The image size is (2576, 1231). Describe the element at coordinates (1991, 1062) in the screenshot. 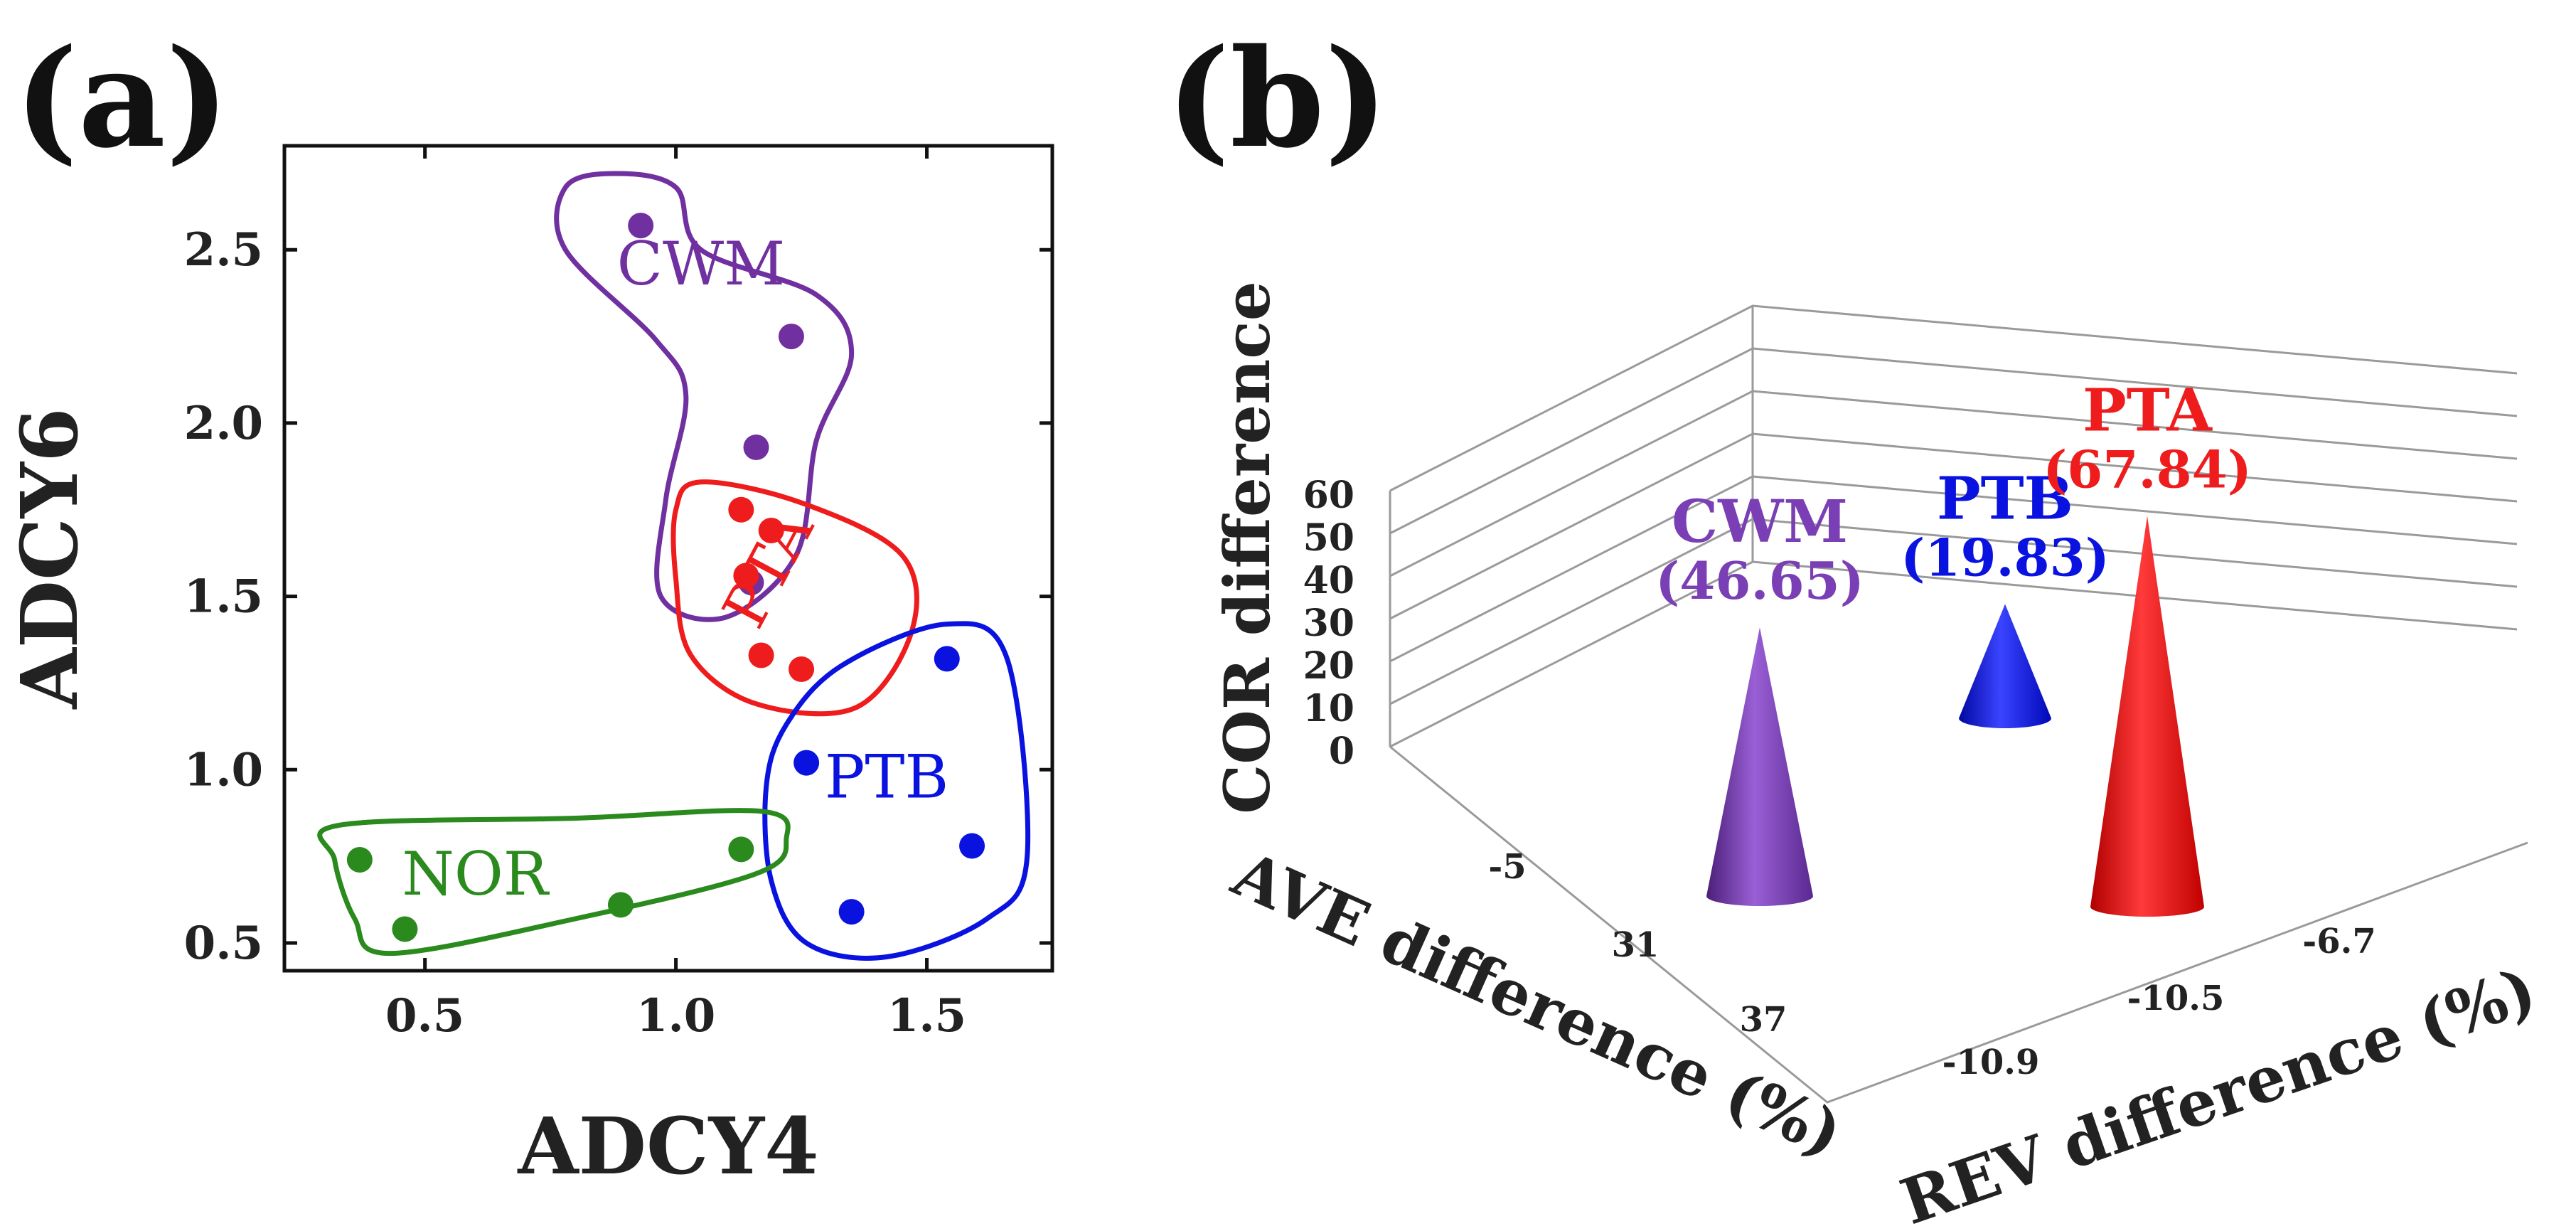

I see `rev-tick-label: -10.9` at that location.